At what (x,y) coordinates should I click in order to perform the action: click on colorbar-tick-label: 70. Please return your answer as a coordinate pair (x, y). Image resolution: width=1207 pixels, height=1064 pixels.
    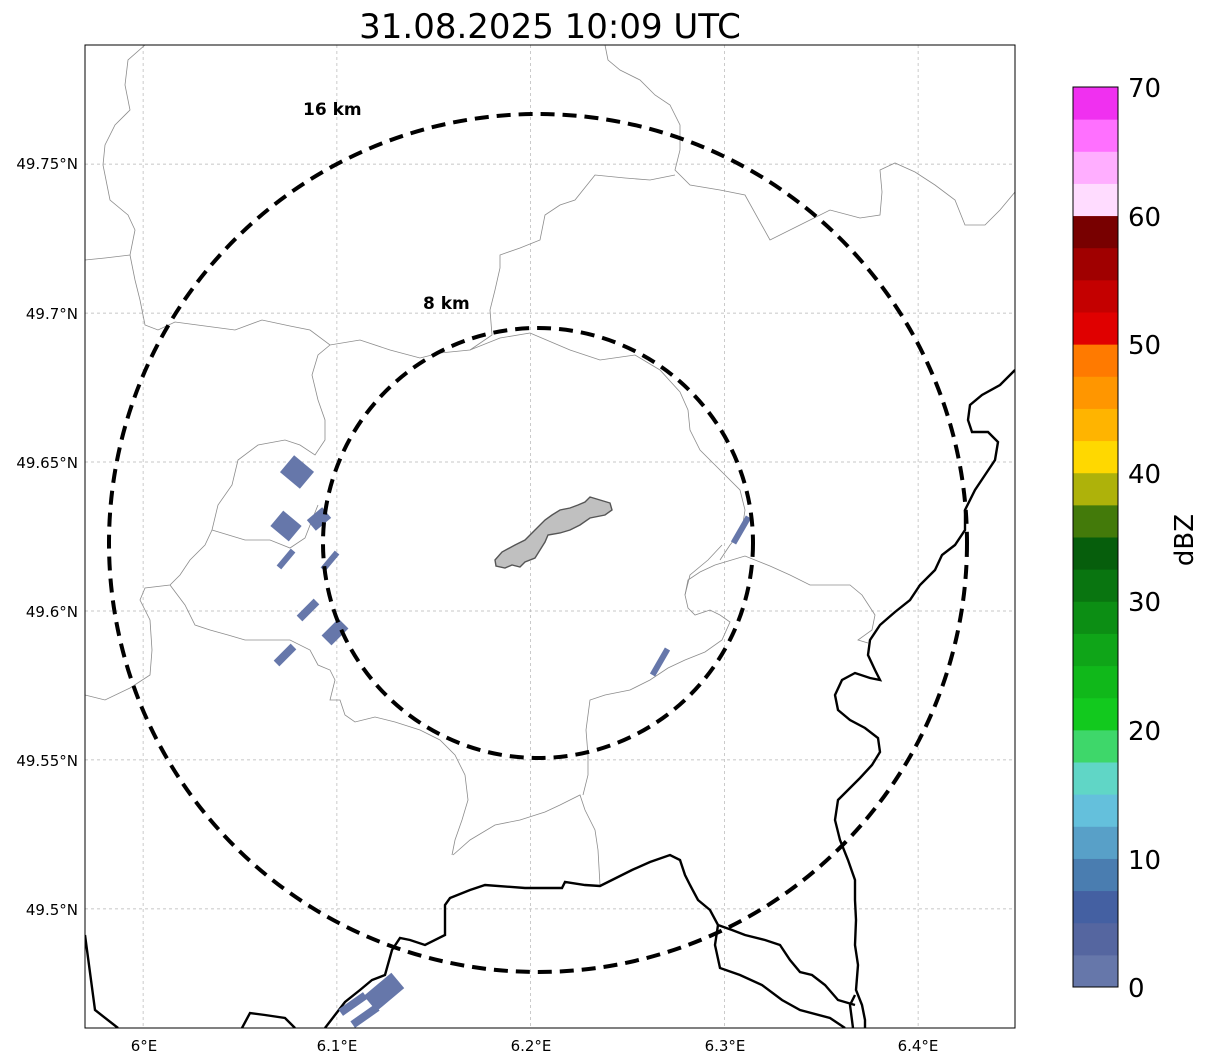
    Looking at the image, I should click on (1144, 89).